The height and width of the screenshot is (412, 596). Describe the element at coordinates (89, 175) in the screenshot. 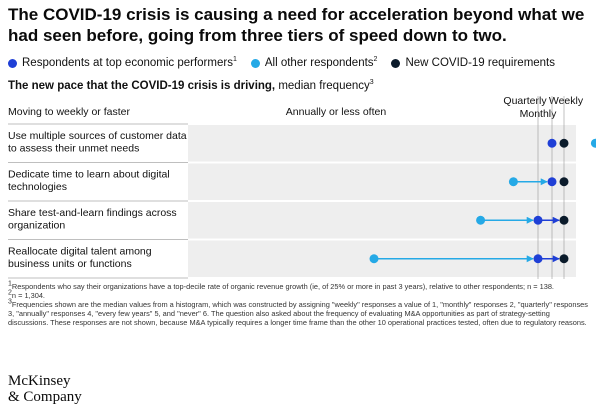

I see `row-label: Dedicate time to learn about digital` at that location.